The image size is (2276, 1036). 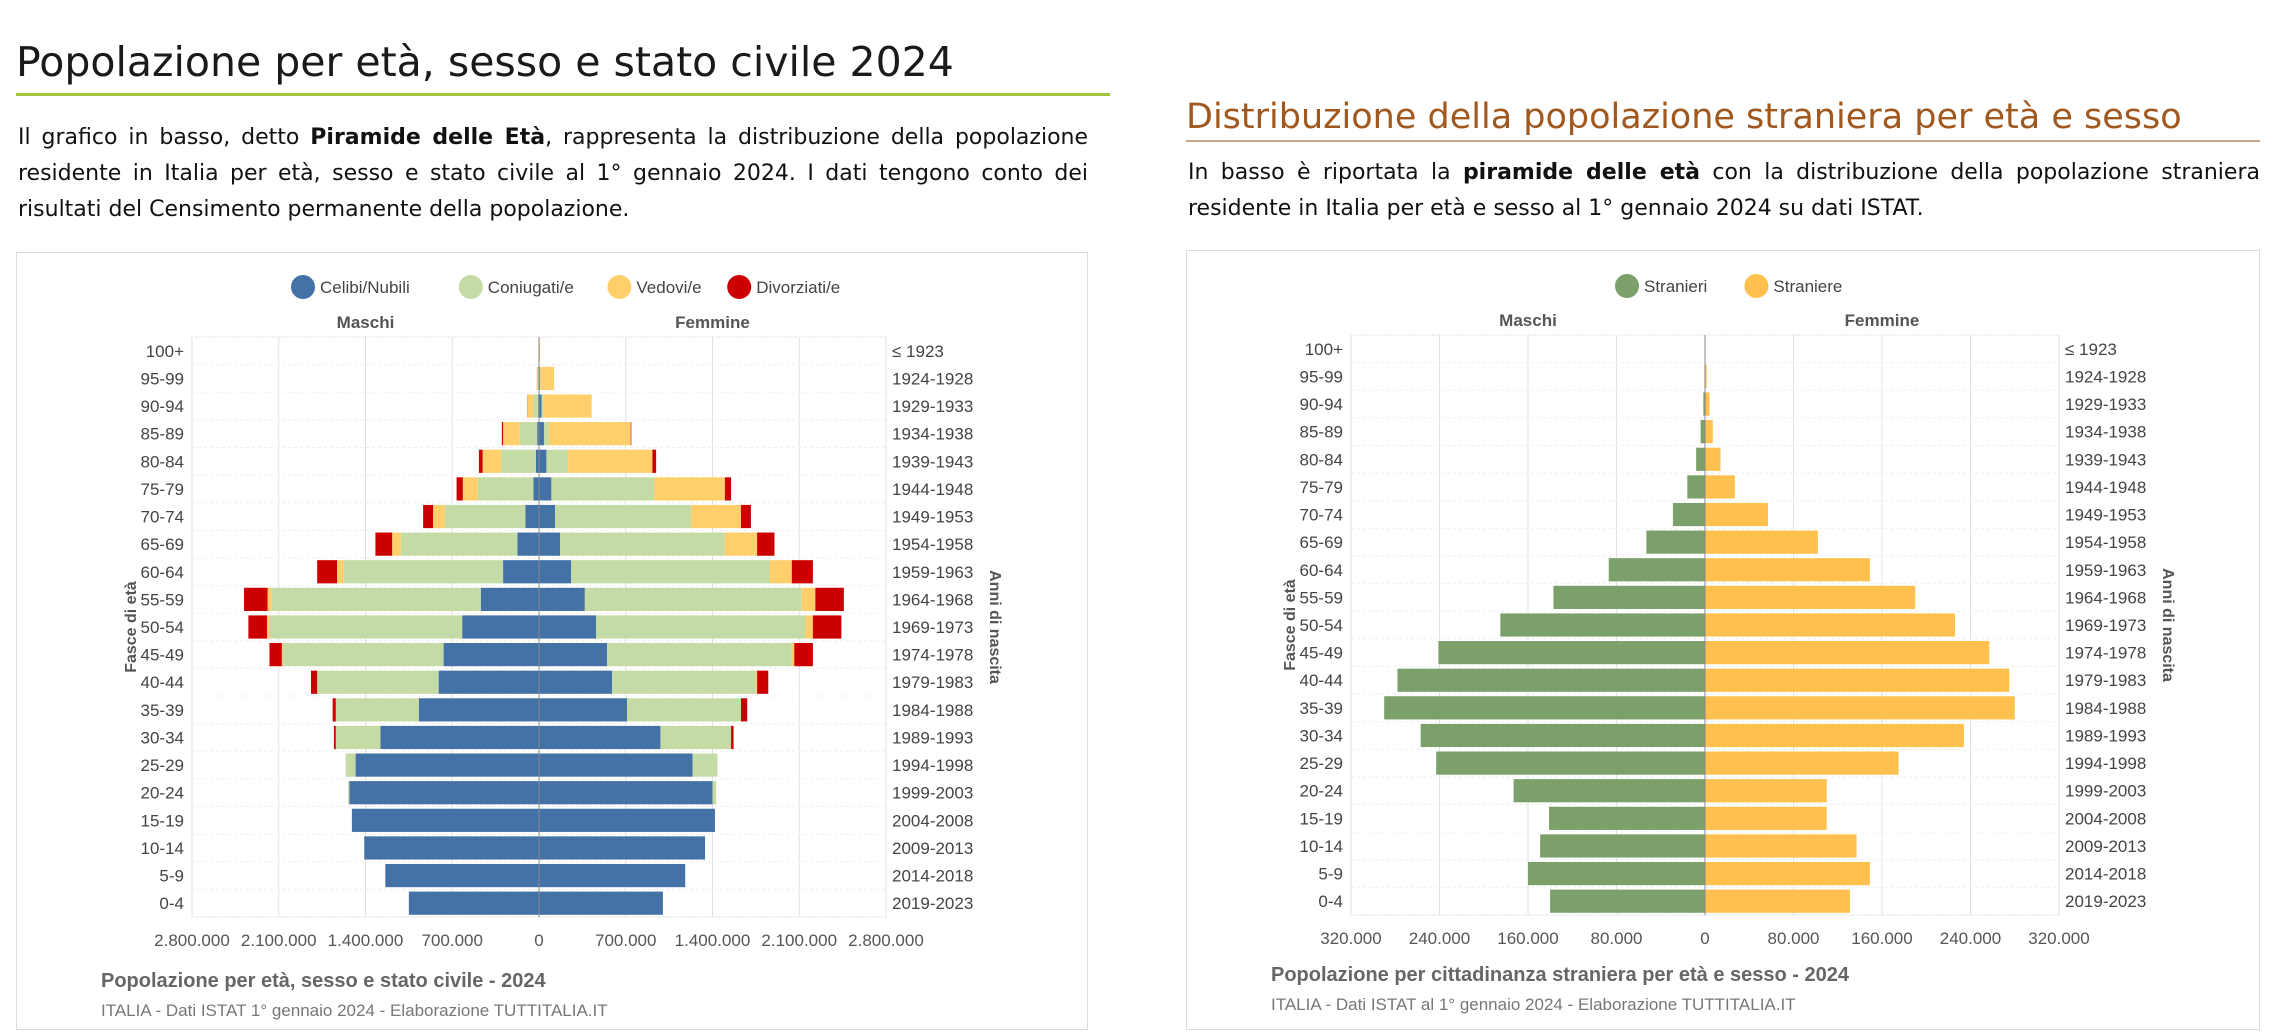 I want to click on legend-label: Straniere, so click(x=1807, y=286).